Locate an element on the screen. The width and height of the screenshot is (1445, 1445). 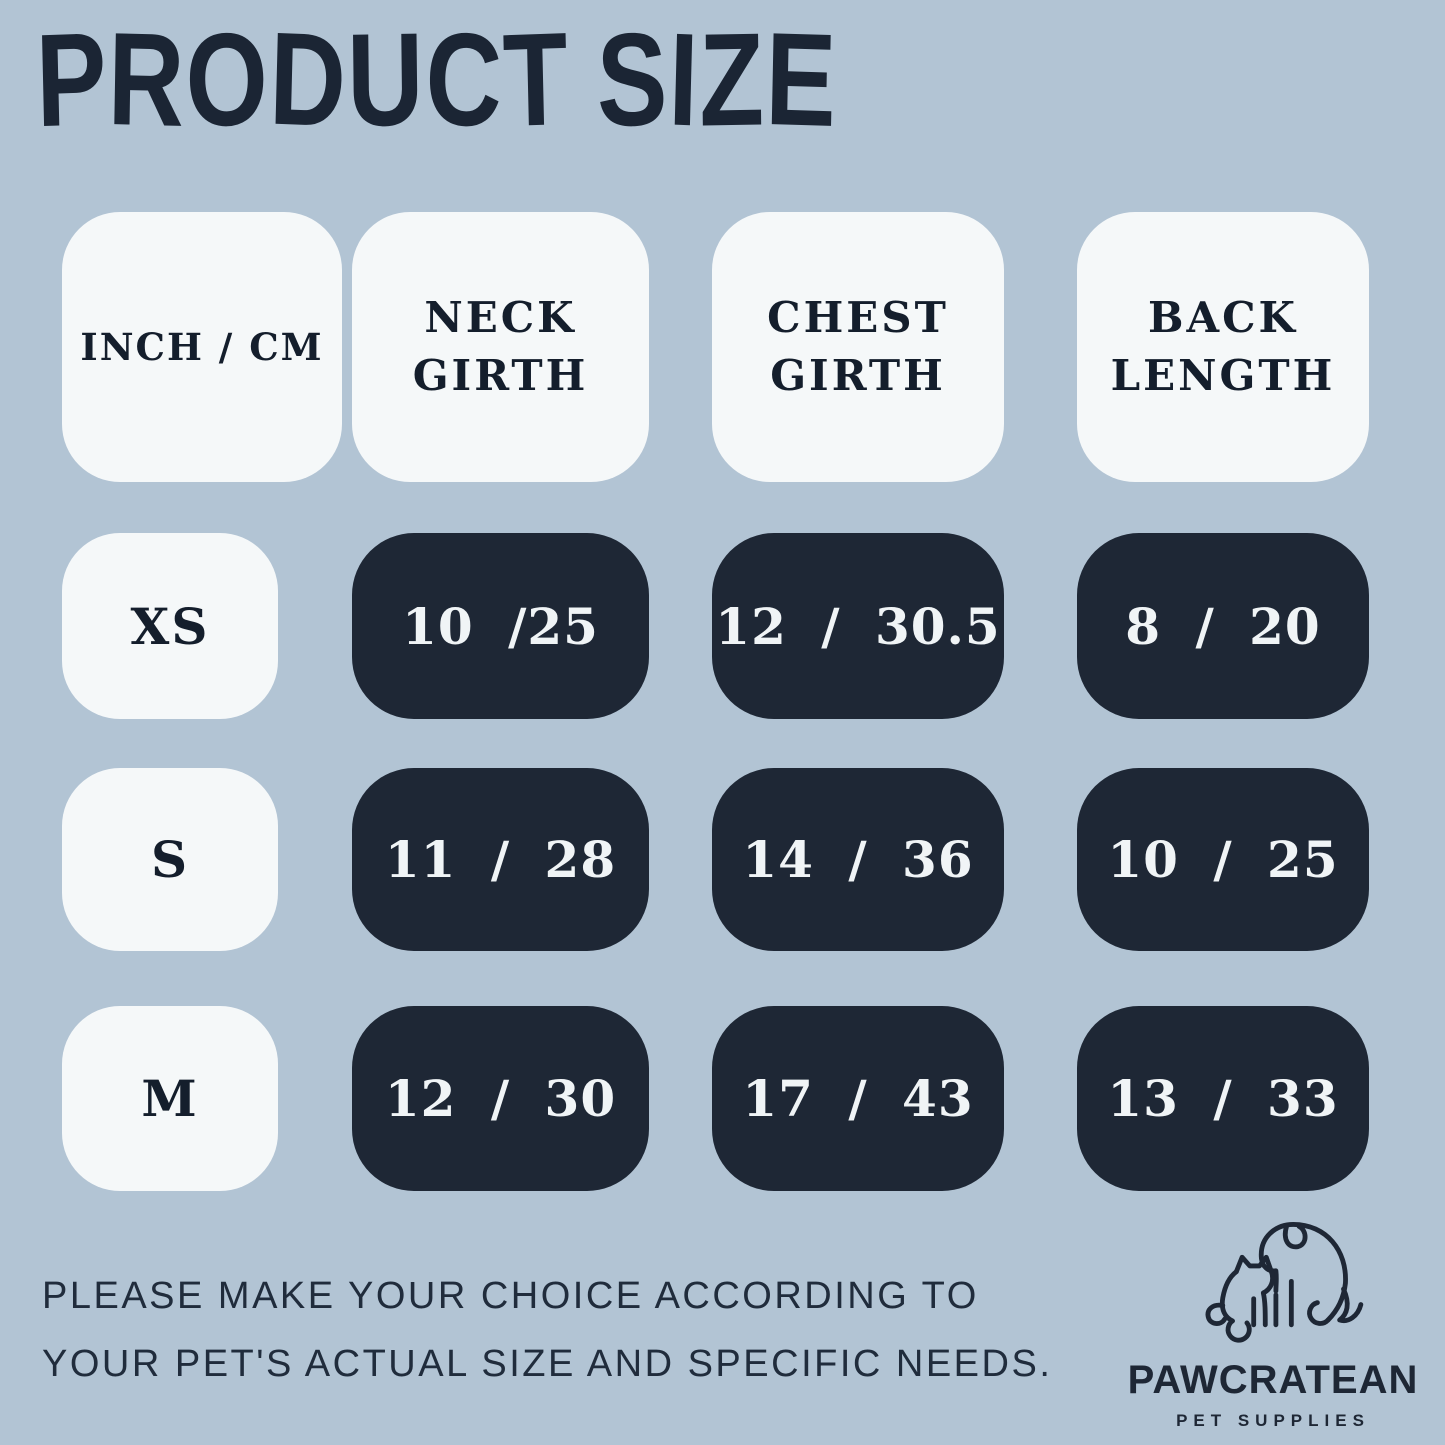
brand-logo-block: PAWCRATEAN PET SUPPLIES is located at coordinates (1273, 1319).